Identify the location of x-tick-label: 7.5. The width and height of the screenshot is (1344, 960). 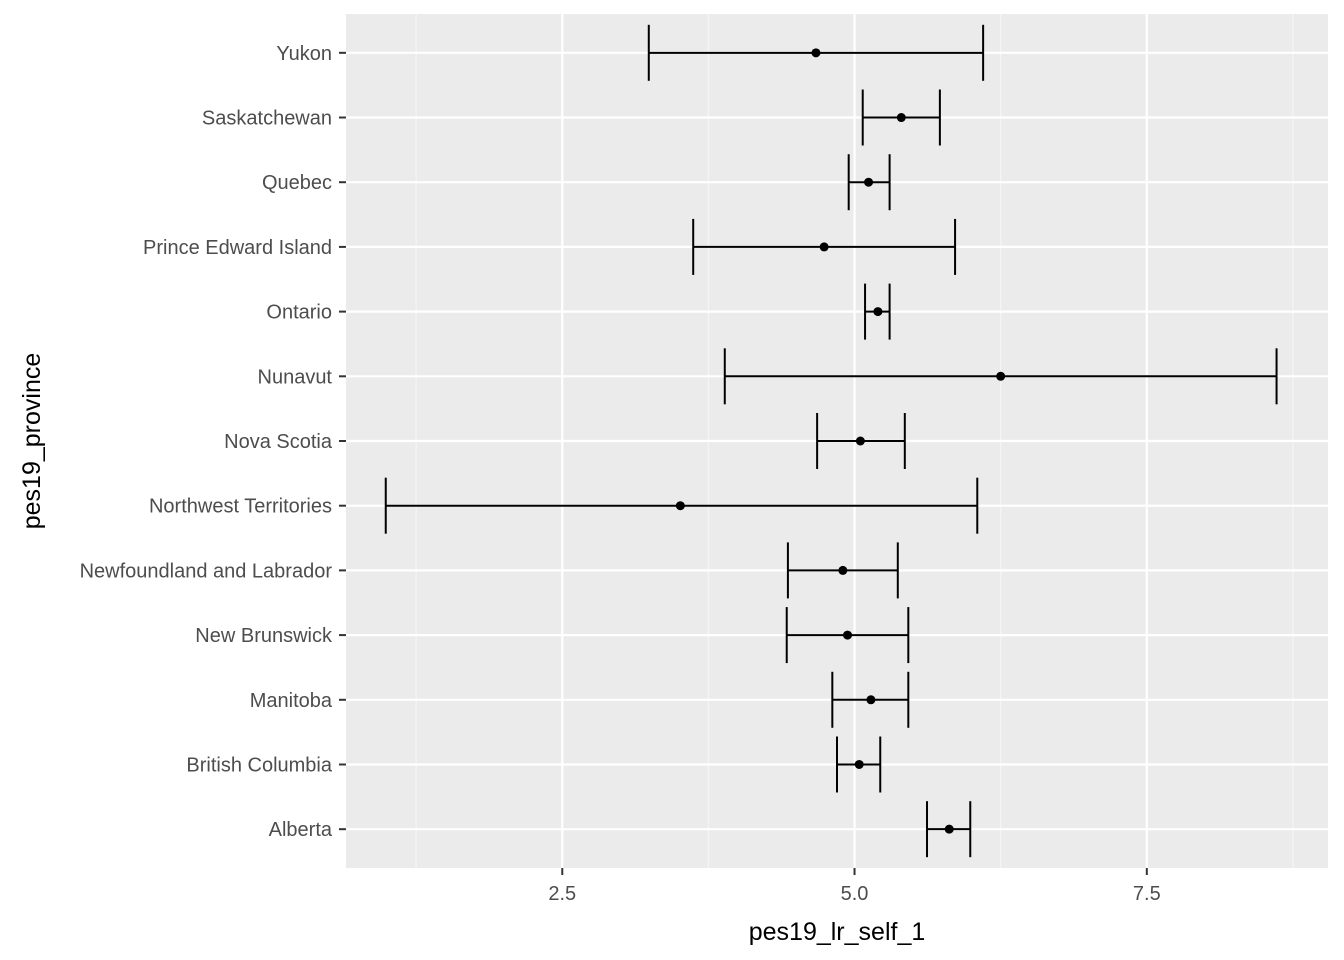
(1147, 894).